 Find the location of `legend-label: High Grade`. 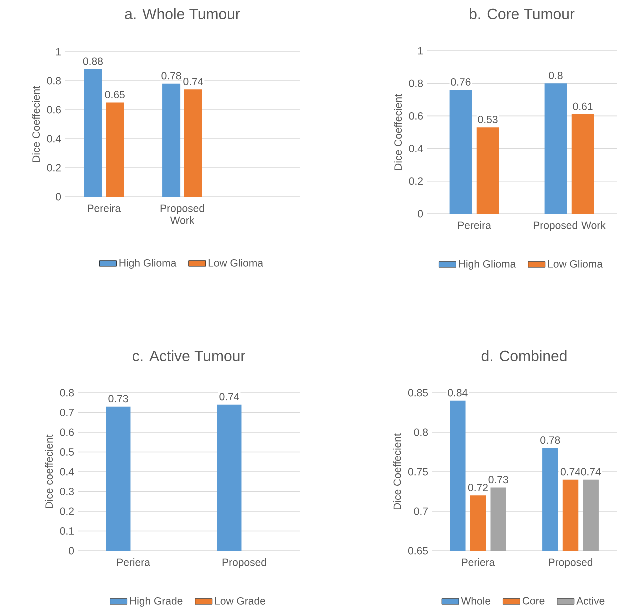

legend-label: High Grade is located at coordinates (156, 602).